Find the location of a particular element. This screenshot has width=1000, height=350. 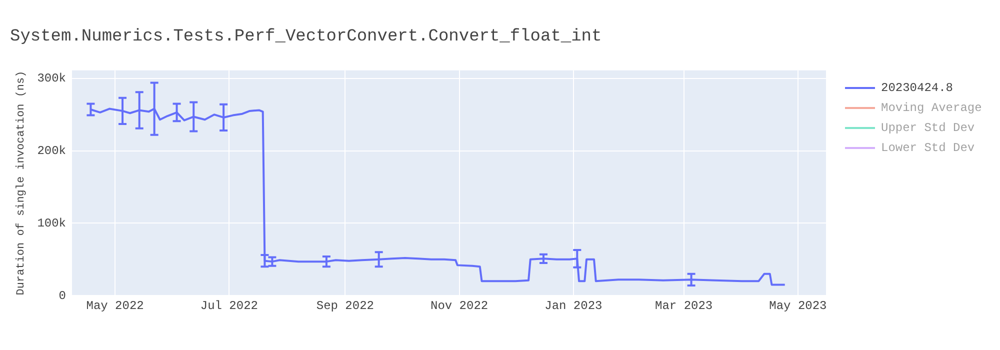

legend-label: Upper Std Dev is located at coordinates (928, 128).